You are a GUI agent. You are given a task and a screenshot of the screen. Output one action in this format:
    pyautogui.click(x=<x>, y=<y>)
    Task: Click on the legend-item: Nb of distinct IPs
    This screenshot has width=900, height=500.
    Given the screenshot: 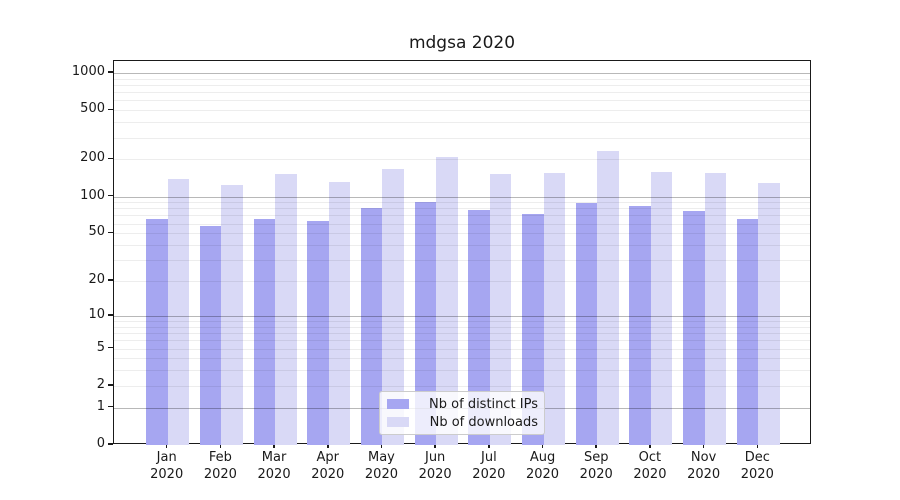 What is the action you would take?
    pyautogui.click(x=462, y=404)
    